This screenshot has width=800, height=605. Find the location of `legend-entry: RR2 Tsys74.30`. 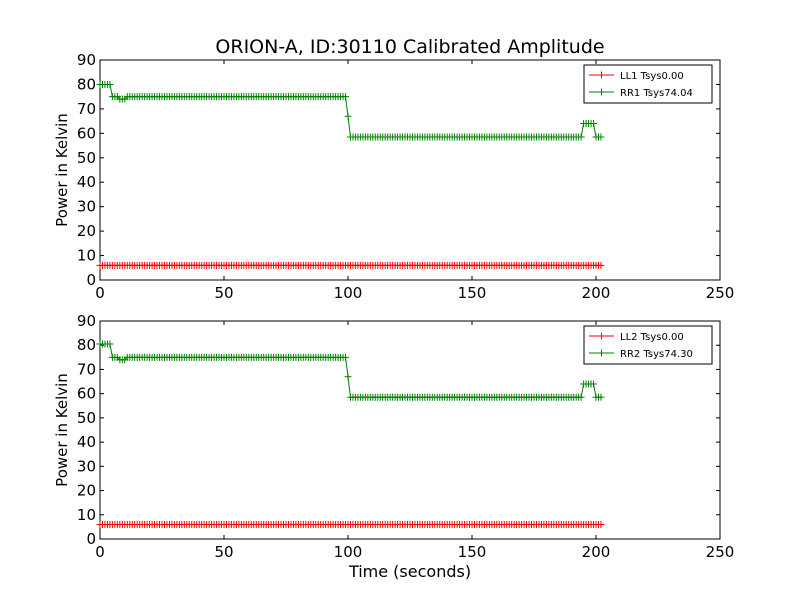

legend-entry: RR2 Tsys74.30 is located at coordinates (641, 354).